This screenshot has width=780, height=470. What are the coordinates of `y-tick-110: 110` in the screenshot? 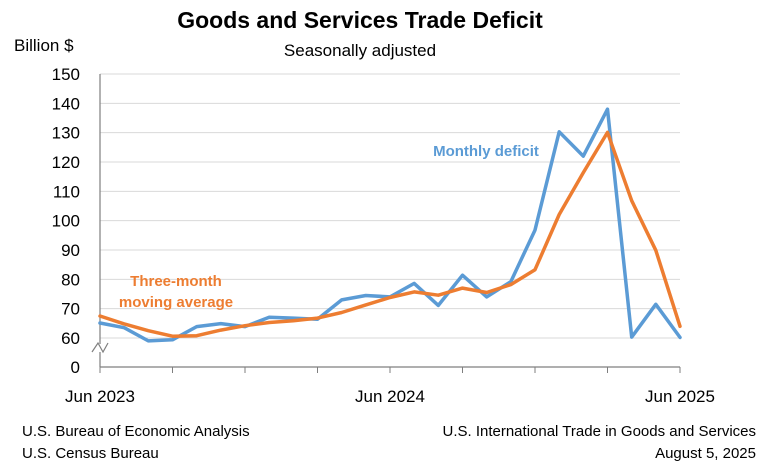 It's located at (66, 191).